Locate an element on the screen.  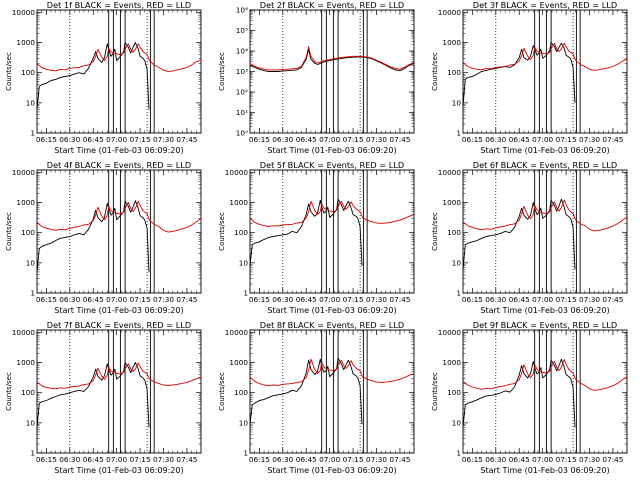
y-tick-label: 10³ is located at coordinates (242, 71).